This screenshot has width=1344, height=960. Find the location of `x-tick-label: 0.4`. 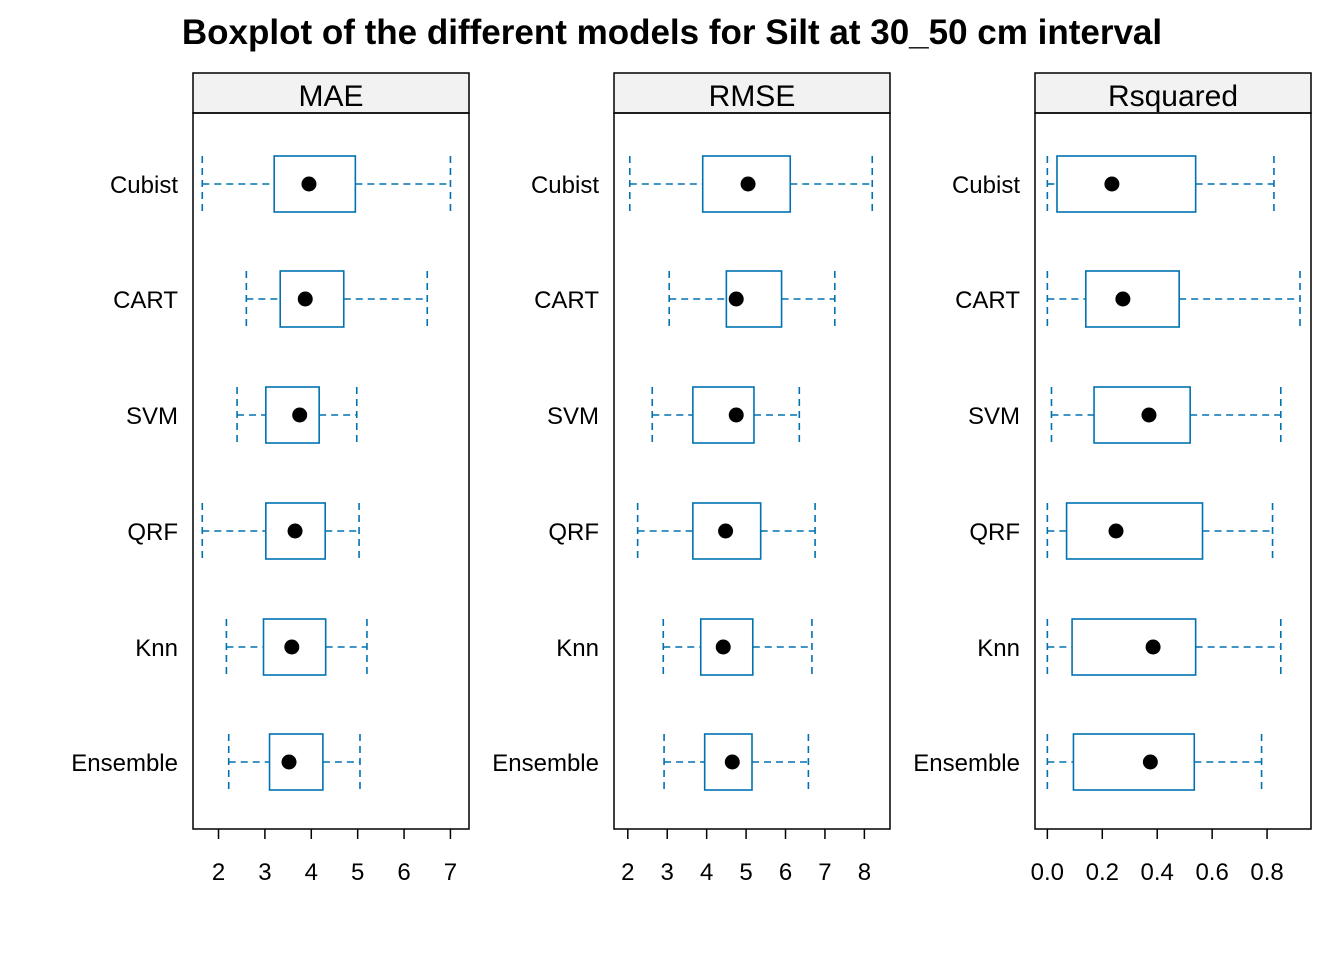

x-tick-label: 0.4 is located at coordinates (1157, 872).